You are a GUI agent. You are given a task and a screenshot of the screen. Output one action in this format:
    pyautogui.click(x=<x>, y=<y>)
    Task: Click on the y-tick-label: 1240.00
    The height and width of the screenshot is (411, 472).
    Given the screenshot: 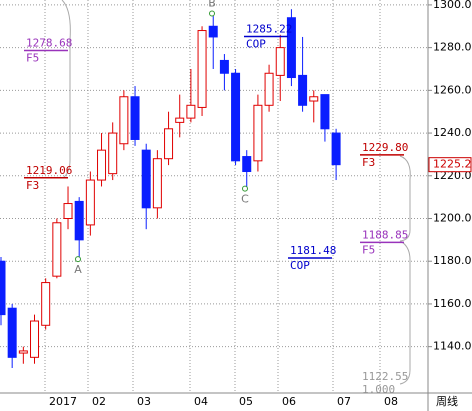 What is the action you would take?
    pyautogui.click(x=452, y=132)
    